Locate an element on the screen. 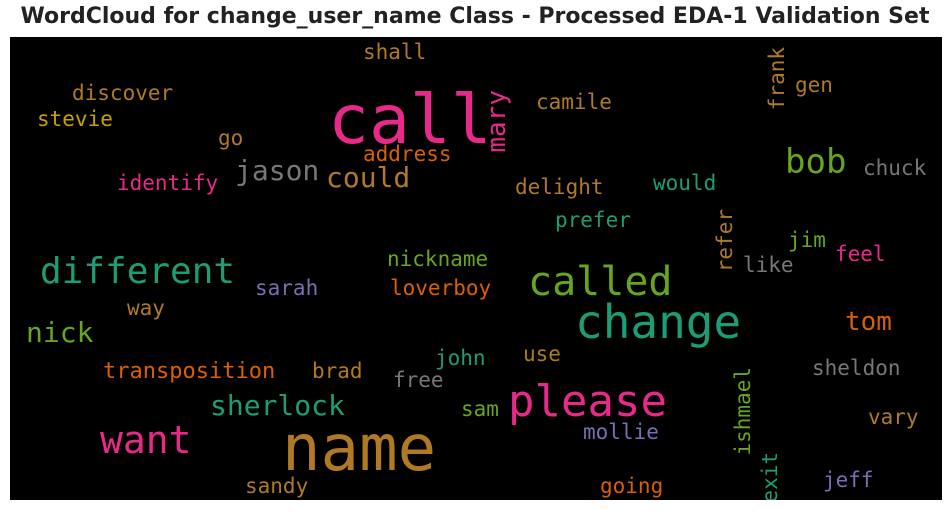  word-use: use is located at coordinates (542, 354).